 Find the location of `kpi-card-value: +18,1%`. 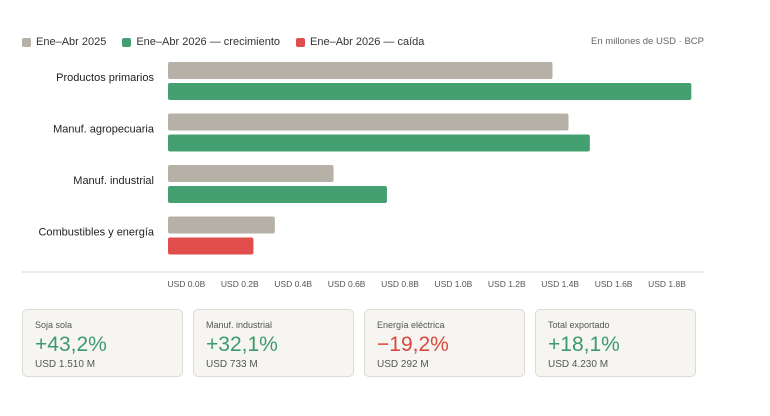

kpi-card-value: +18,1% is located at coordinates (584, 344).